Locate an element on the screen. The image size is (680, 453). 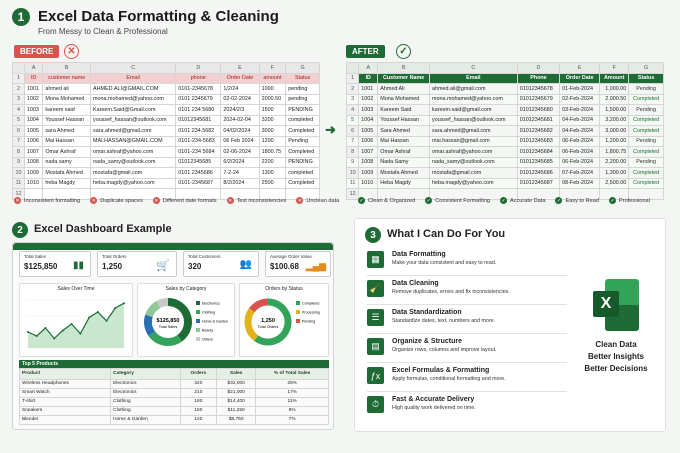
table-cell: 01012345683 is located at coordinates (538, 141).